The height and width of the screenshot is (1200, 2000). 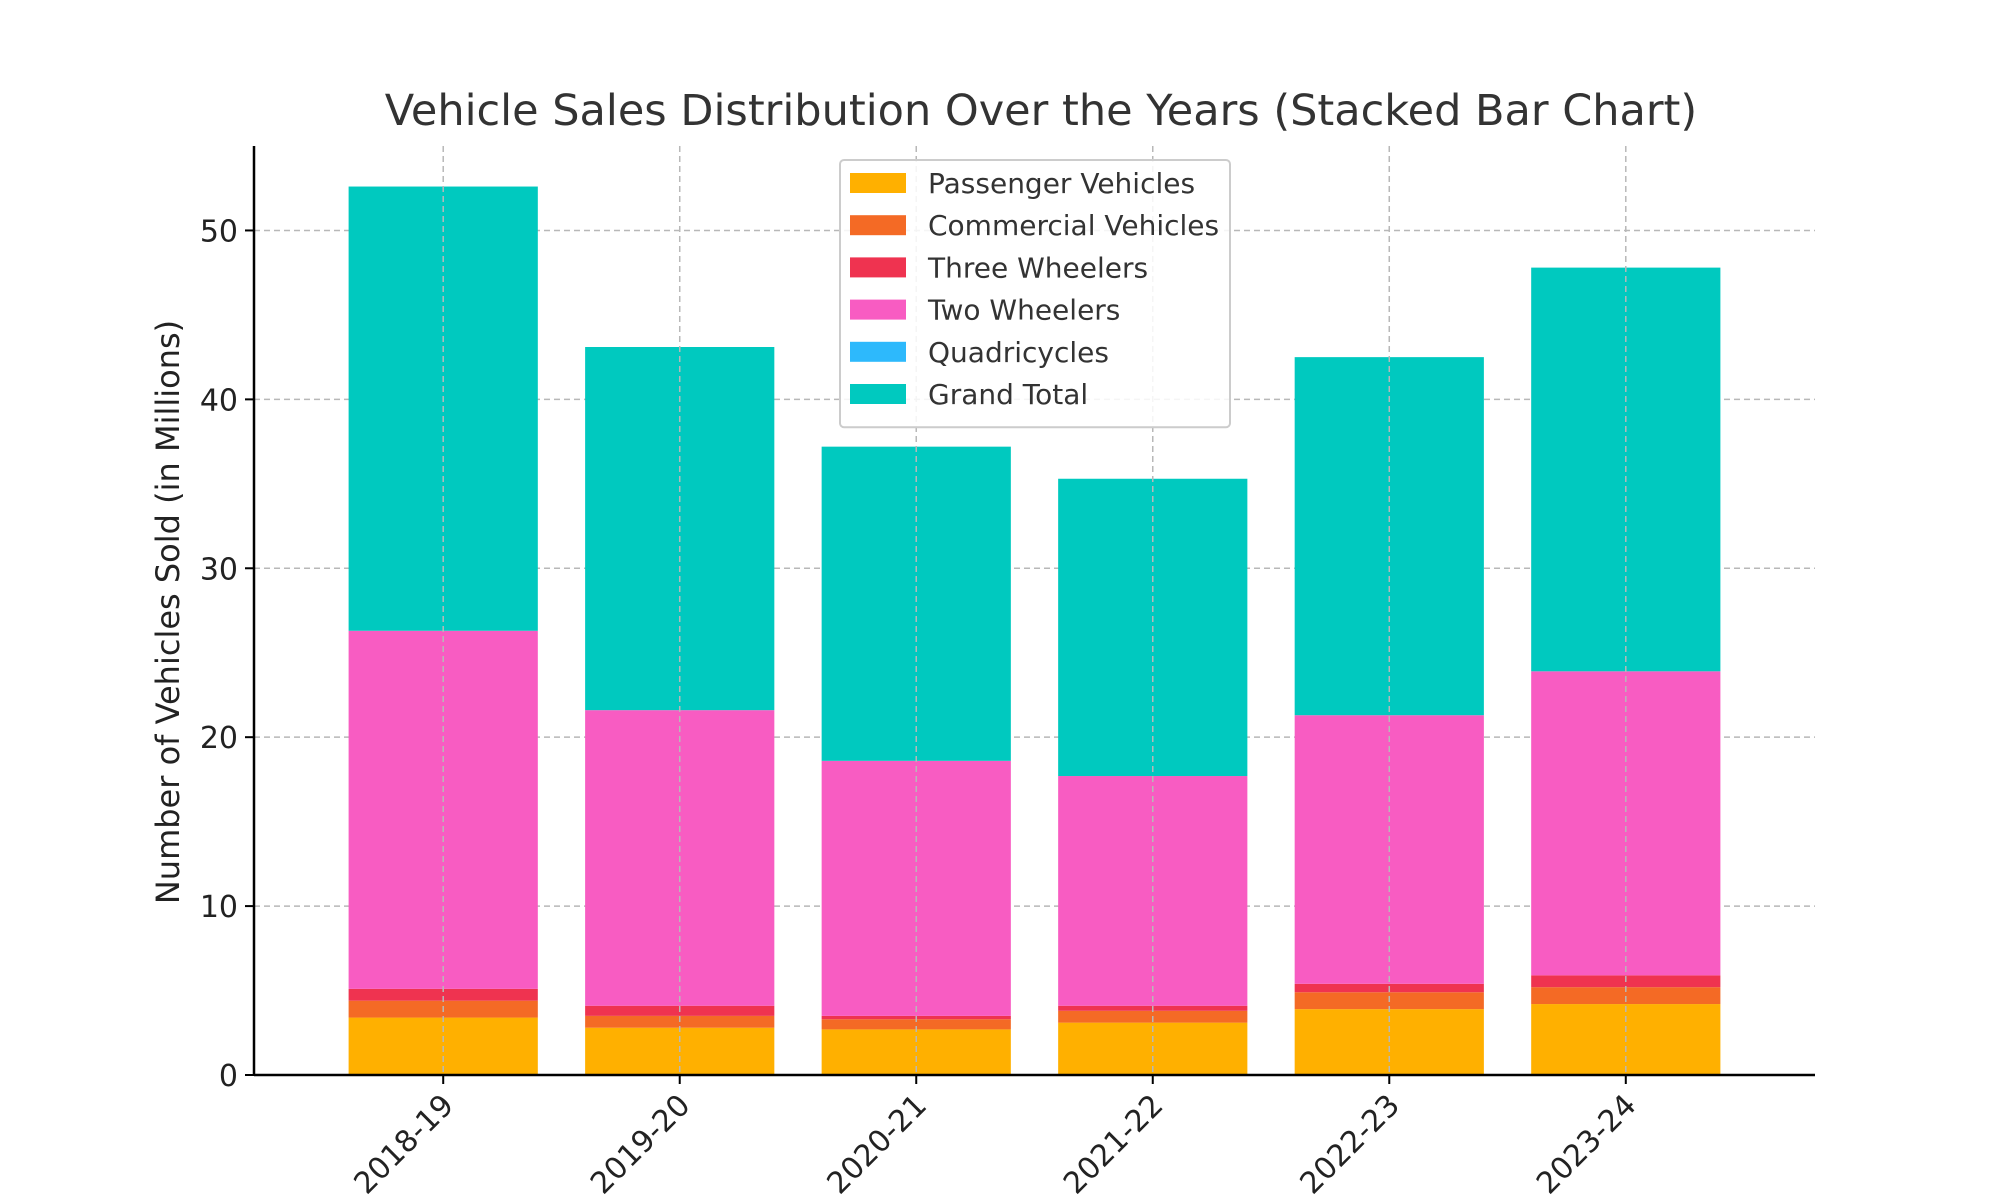 What do you see at coordinates (1037, 267) in the screenshot?
I see `legend-label: Three Wheelers` at bounding box center [1037, 267].